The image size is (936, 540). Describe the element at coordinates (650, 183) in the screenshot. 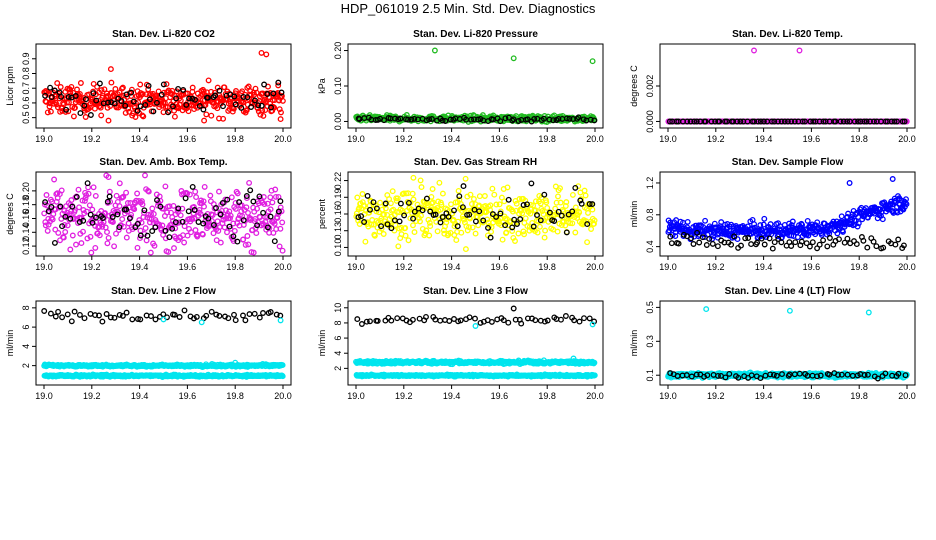

I see `y-tick-label: 1.2` at that location.